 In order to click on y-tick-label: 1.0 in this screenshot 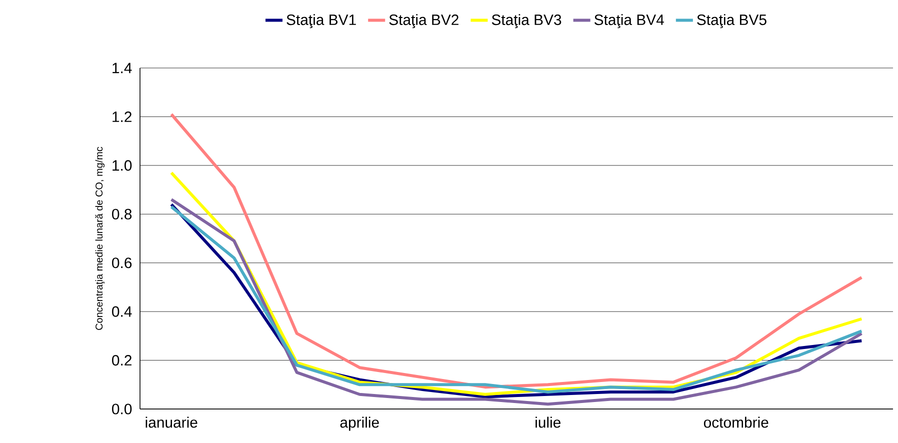, I will do `click(122, 165)`.